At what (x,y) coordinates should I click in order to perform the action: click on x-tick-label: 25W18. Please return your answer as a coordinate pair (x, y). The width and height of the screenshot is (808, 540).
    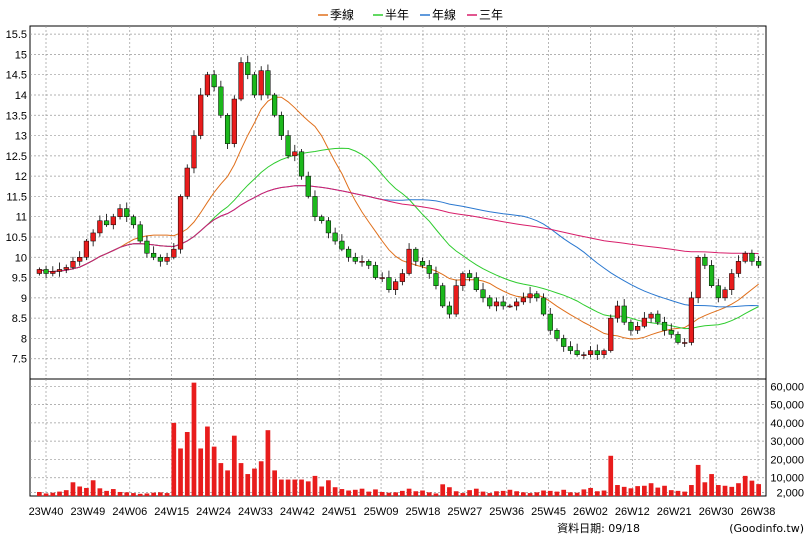
    Looking at the image, I should click on (423, 512).